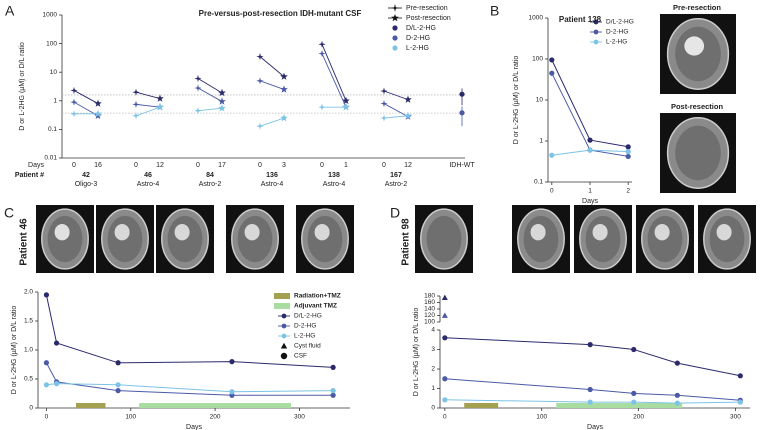  What do you see at coordinates (50, 158) in the screenshot?
I see `y-tick-label: 0.01` at bounding box center [50, 158].